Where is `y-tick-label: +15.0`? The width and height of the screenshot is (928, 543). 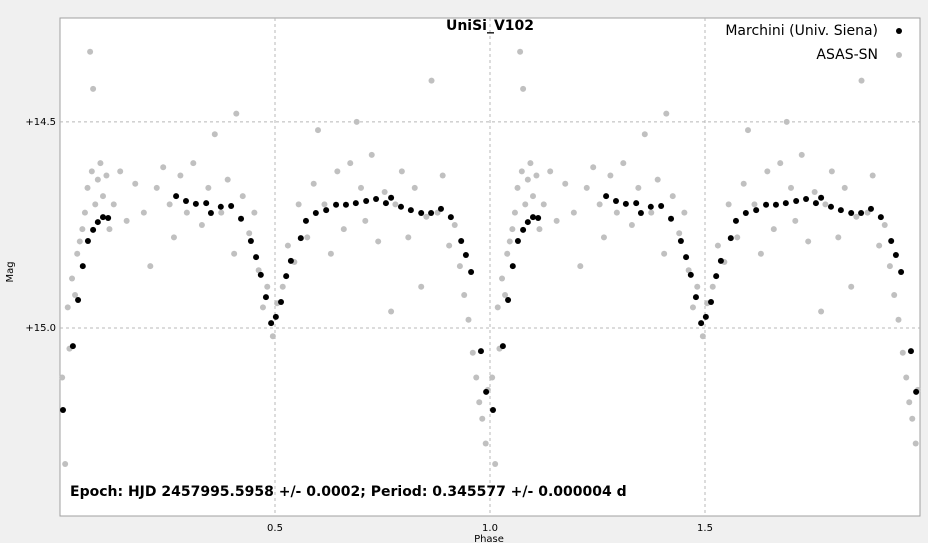
y-tick-label: +15.0 is located at coordinates (40, 328).